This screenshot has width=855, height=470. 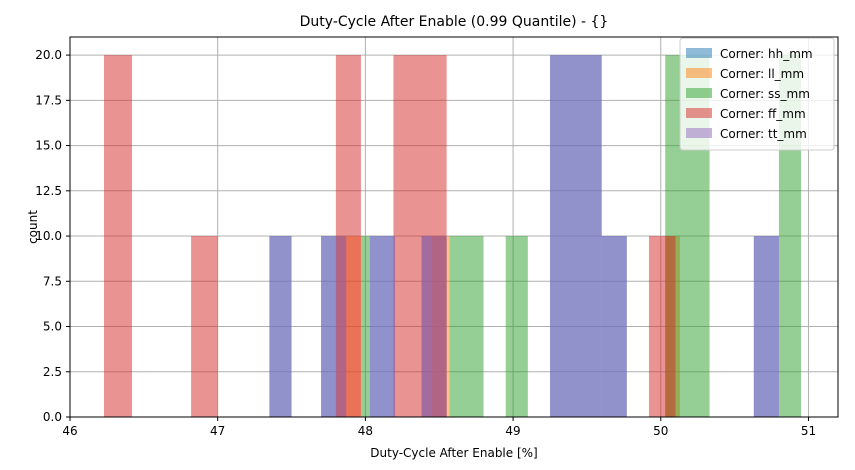 I want to click on legend-label: Corner: hh_mm, so click(x=766, y=54).